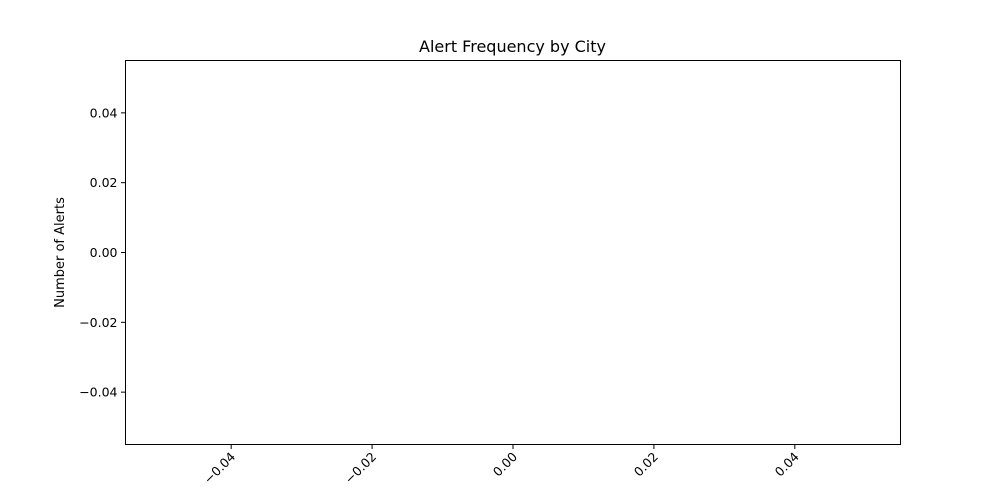 This screenshot has width=1000, height=500. What do you see at coordinates (220, 468) in the screenshot?
I see `x-tick-label: −0.04` at bounding box center [220, 468].